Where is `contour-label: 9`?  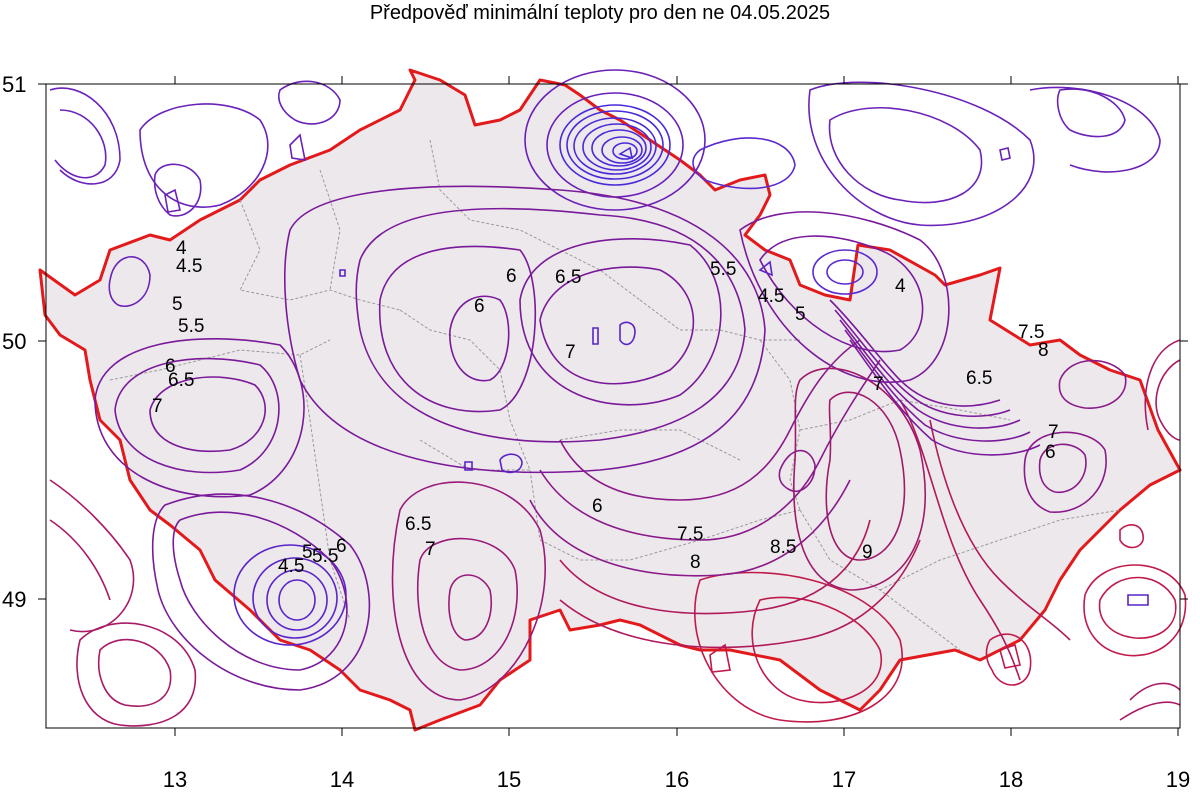 contour-label: 9 is located at coordinates (867, 552).